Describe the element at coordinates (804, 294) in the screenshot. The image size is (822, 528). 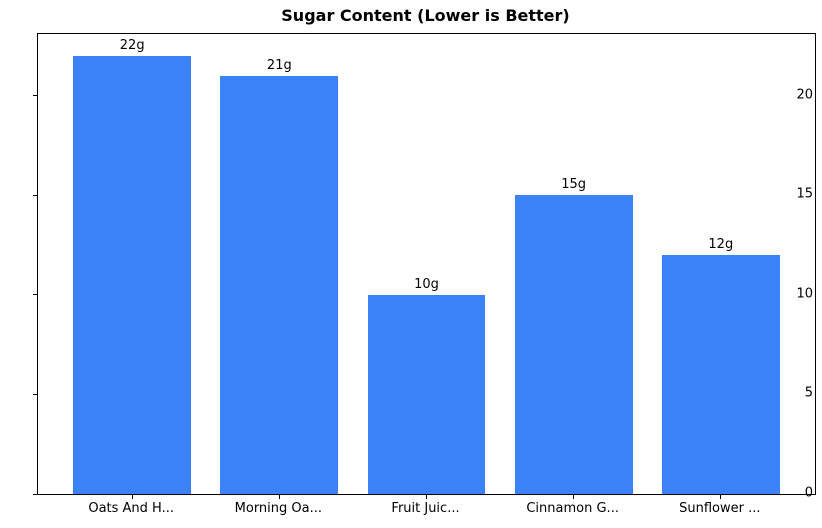
I see `y-axis-tick-label: 10` at that location.